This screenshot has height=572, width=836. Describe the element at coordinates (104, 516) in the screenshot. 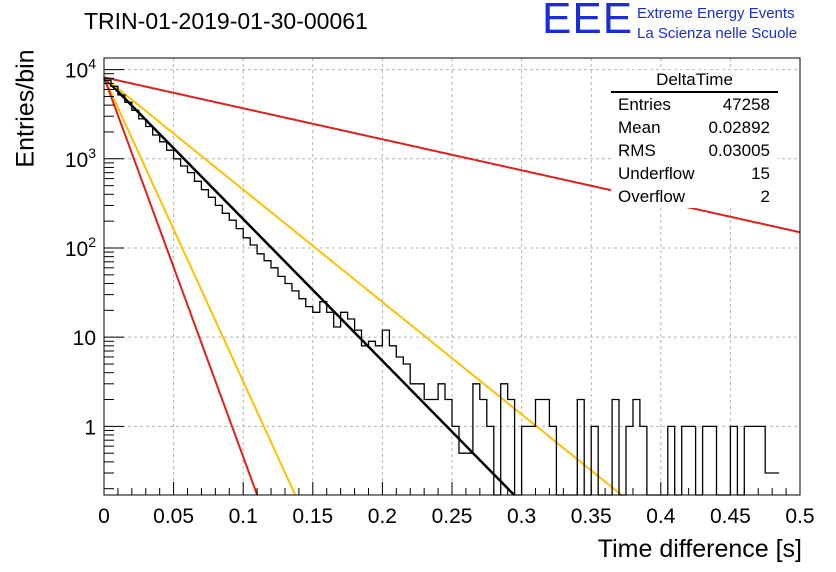

I see `x-tick-label: 0` at that location.